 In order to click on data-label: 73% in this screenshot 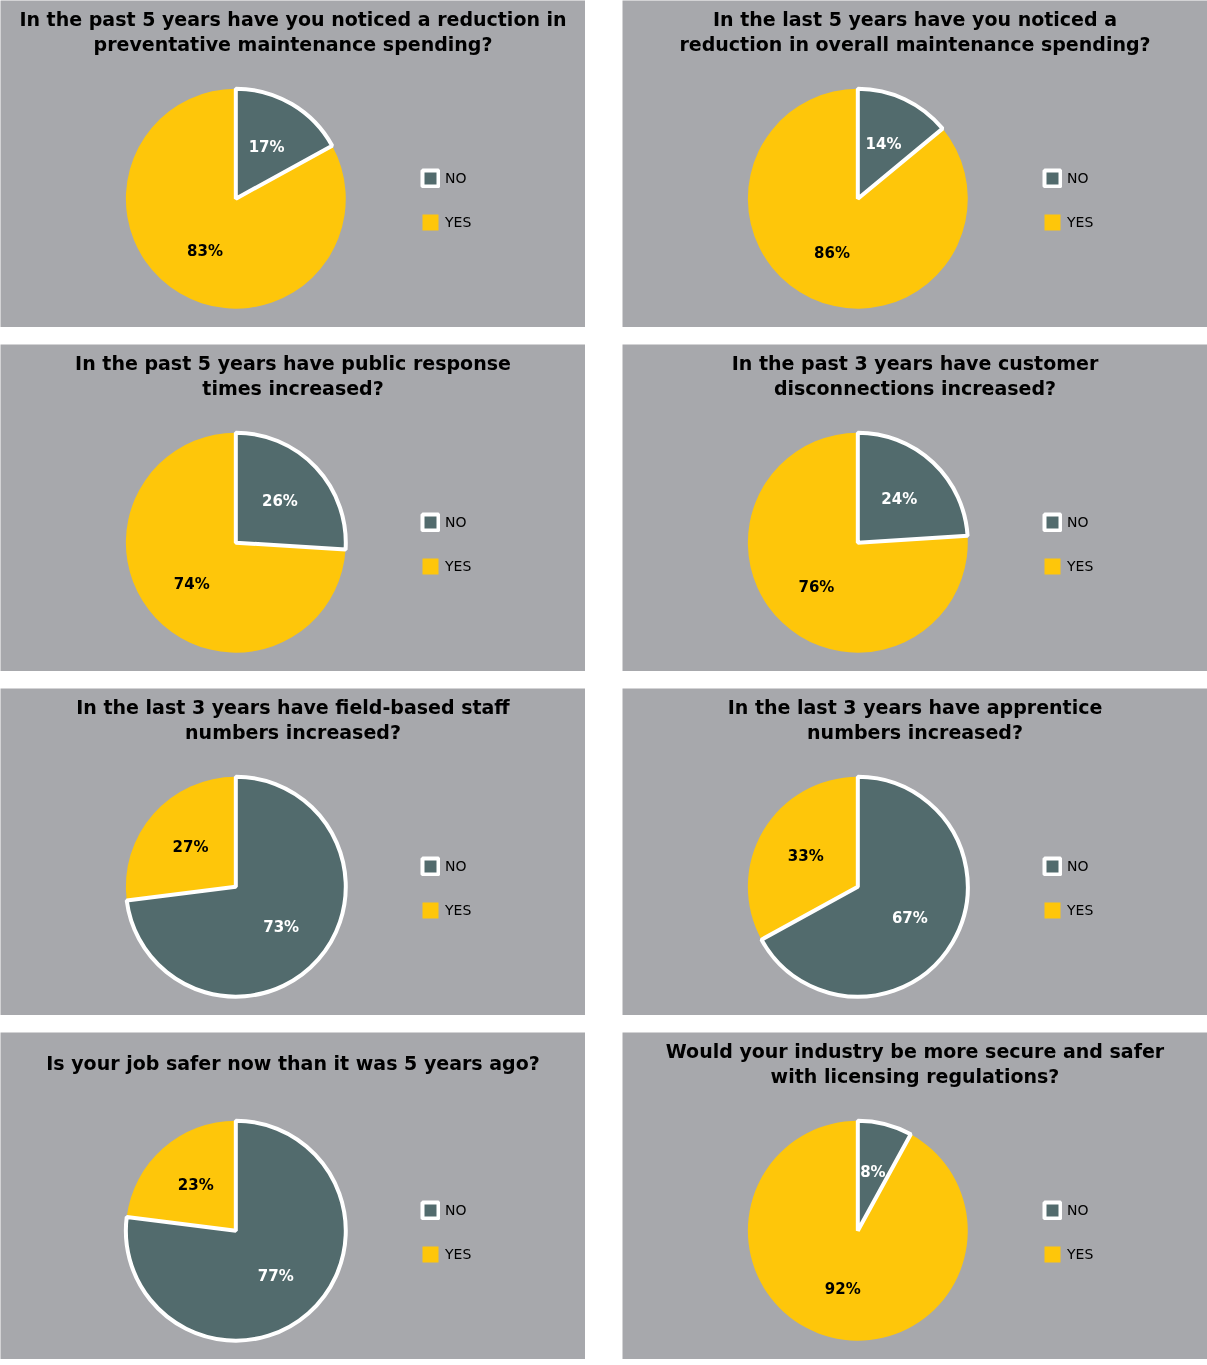, I will do `click(281, 926)`.